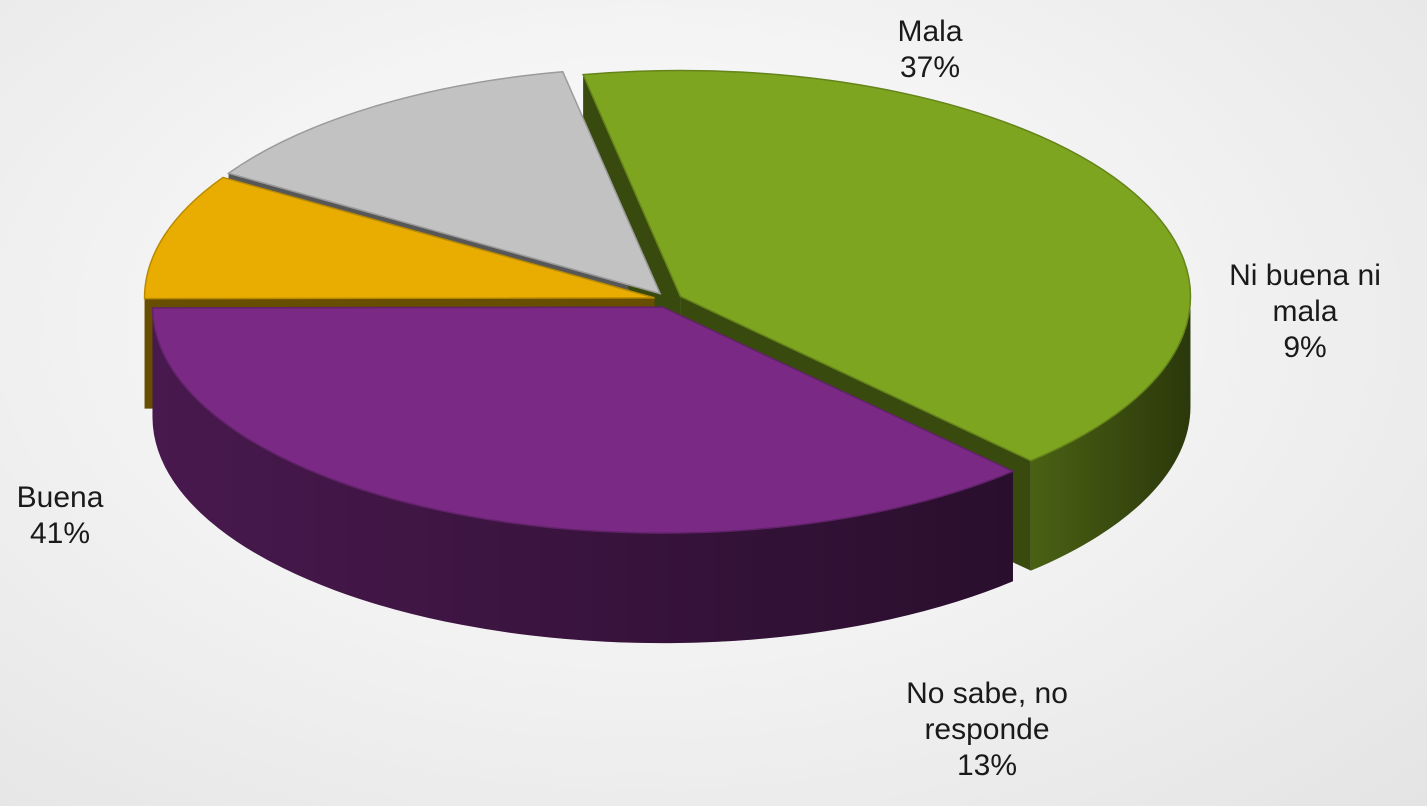 The image size is (1427, 806). What do you see at coordinates (987, 693) in the screenshot?
I see `slice-name-no-sabe-line1: No sabe, no` at bounding box center [987, 693].